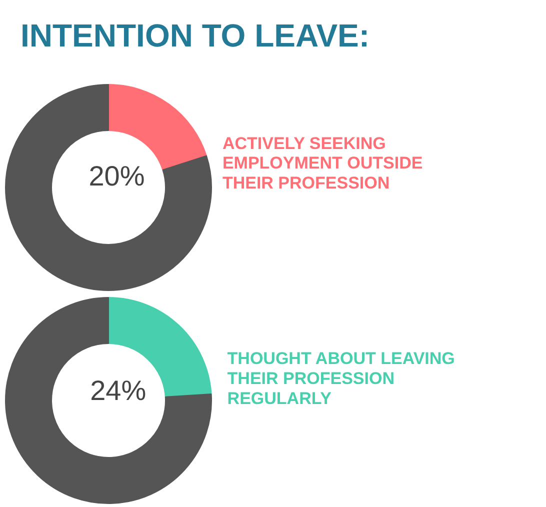  Describe the element at coordinates (116, 176) in the screenshot. I see `data-label: 20%` at that location.